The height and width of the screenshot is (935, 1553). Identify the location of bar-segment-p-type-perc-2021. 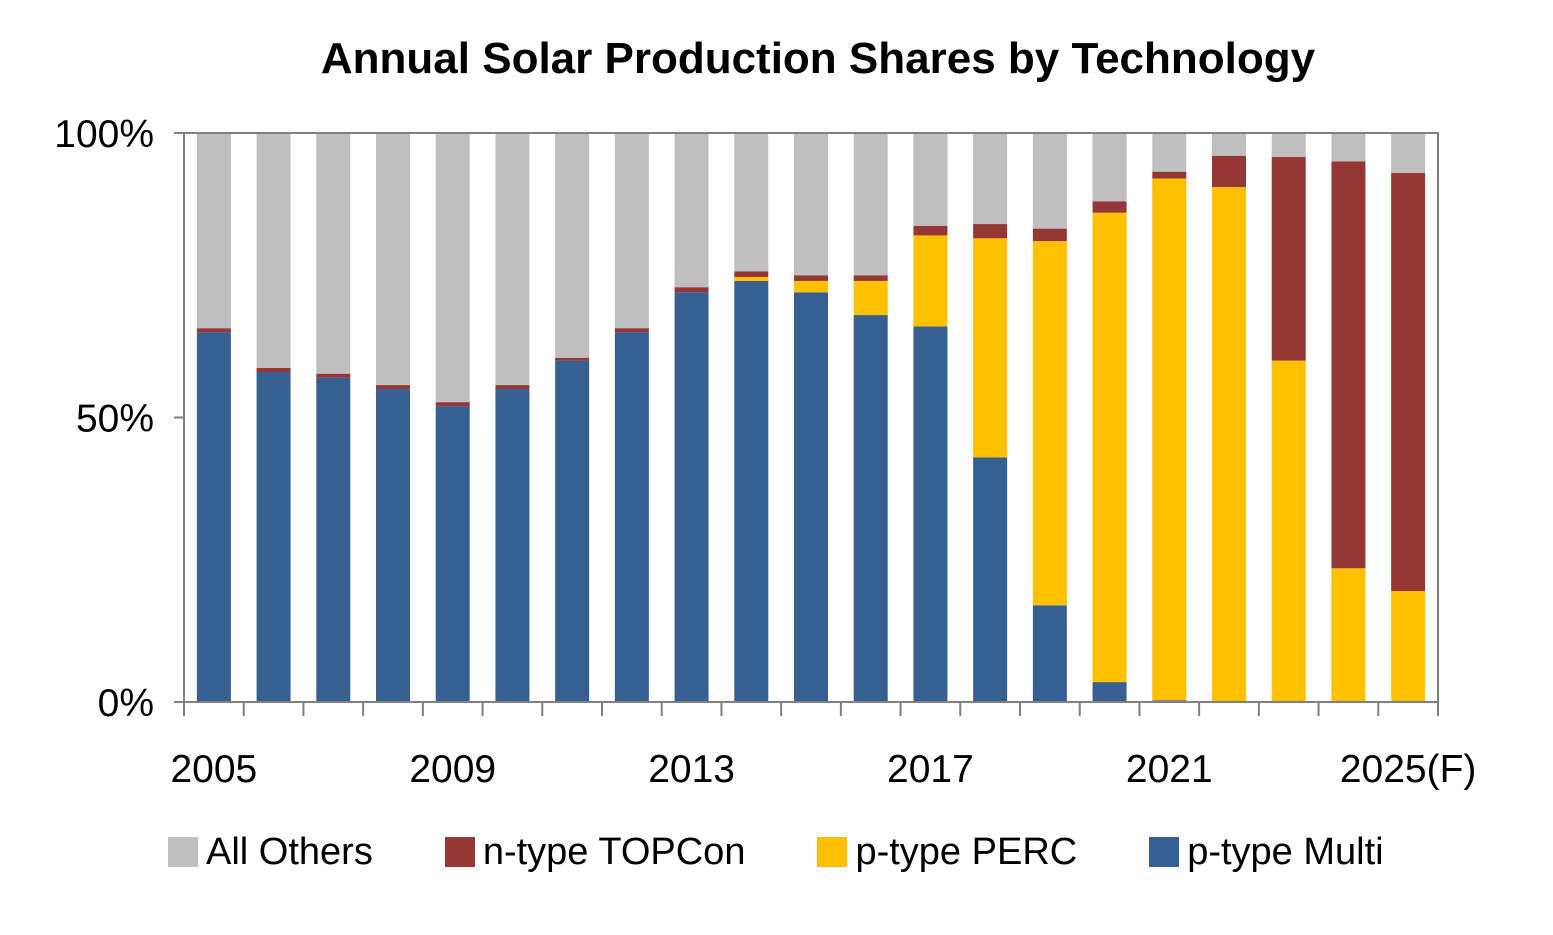
(1169, 439).